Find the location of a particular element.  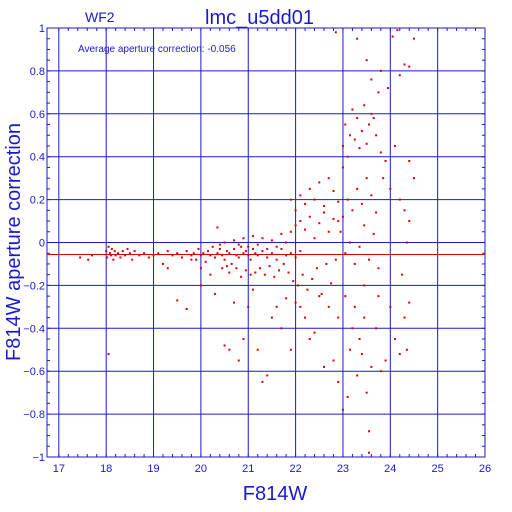

x-axis-label: F814W is located at coordinates (275, 494).